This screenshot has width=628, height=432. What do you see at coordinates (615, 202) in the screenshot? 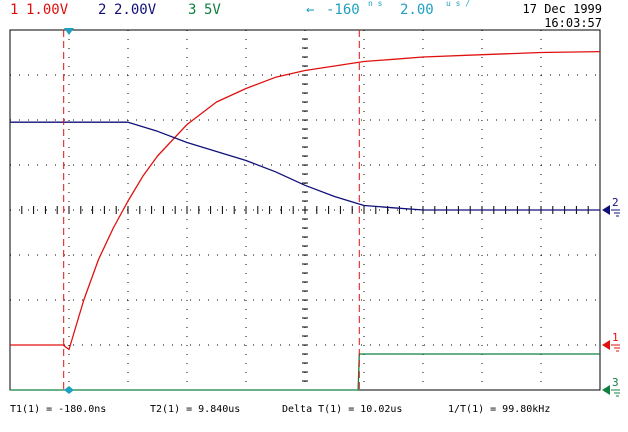
I see `ground-marker-label: 2` at bounding box center [615, 202].